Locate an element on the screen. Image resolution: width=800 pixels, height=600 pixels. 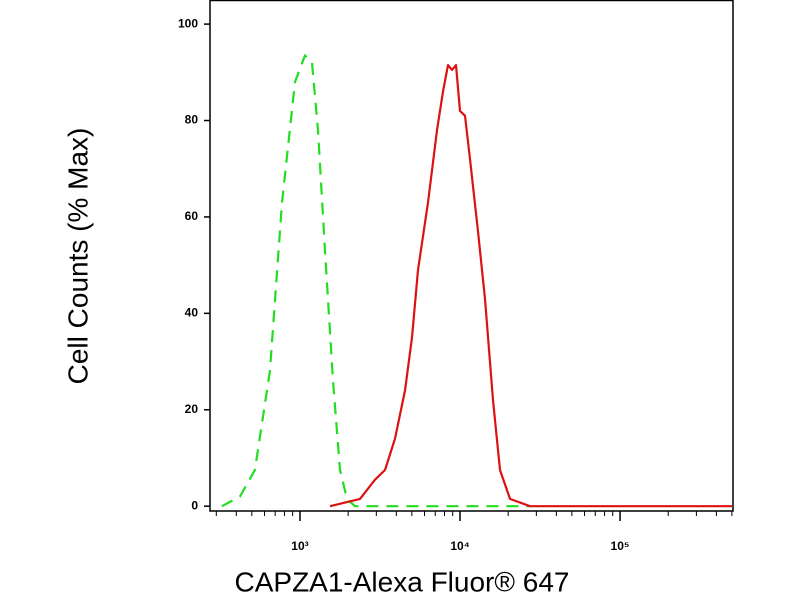
x-tick-label: 10³ is located at coordinates (299, 546).